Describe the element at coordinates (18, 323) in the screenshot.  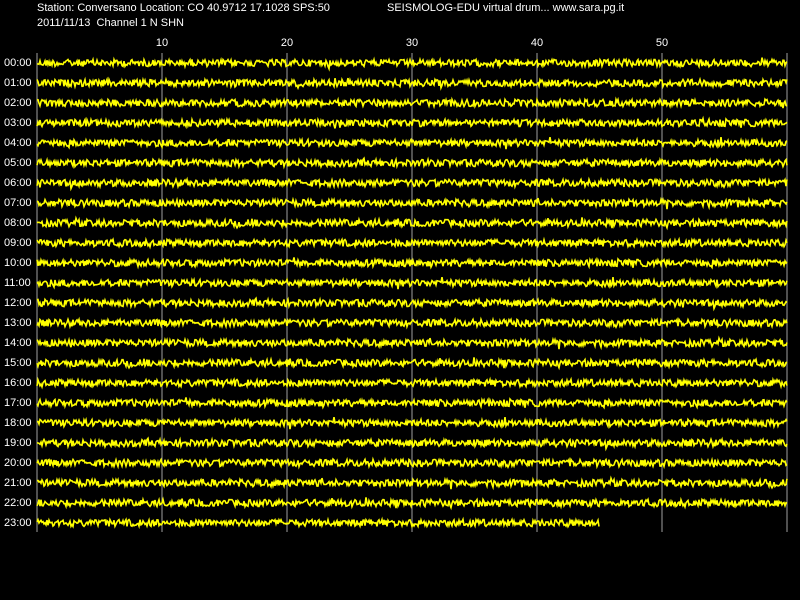
I see `y-tick-label: 13:00` at that location.